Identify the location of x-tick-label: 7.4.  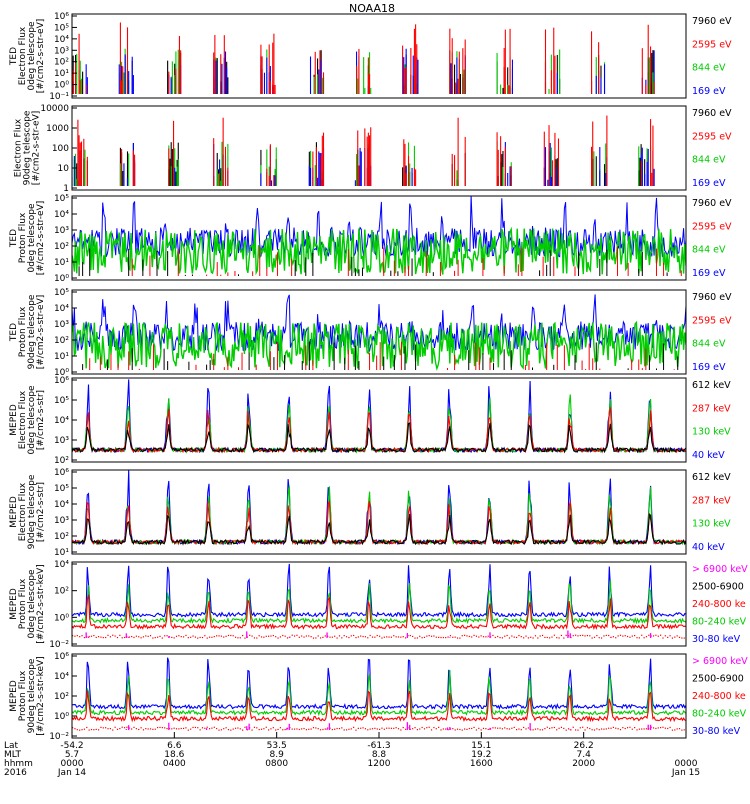
(584, 755).